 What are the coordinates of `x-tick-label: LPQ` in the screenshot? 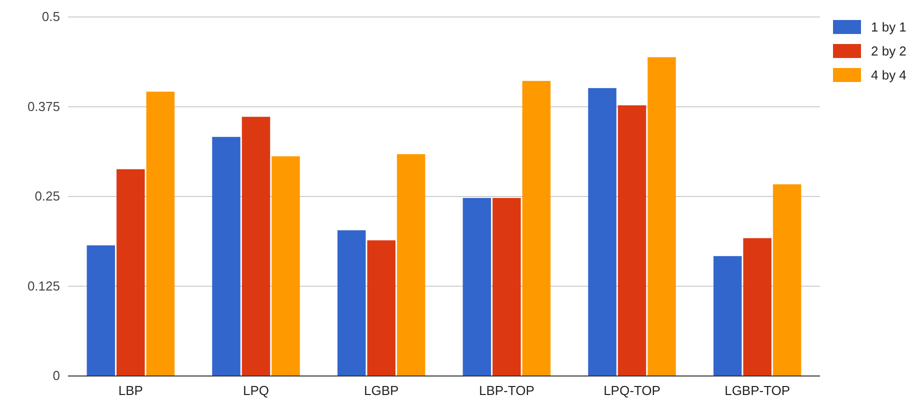 It's located at (256, 390).